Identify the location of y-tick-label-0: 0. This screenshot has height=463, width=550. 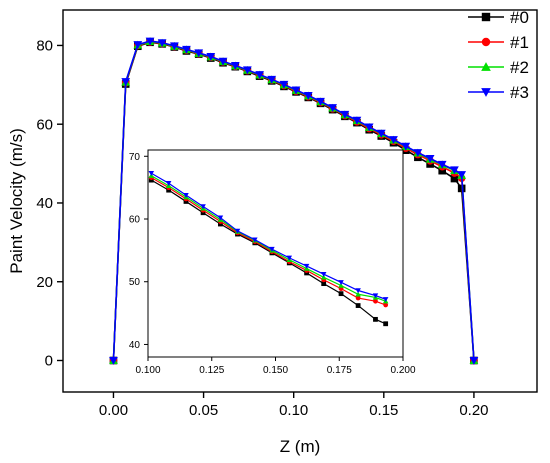
(49, 361).